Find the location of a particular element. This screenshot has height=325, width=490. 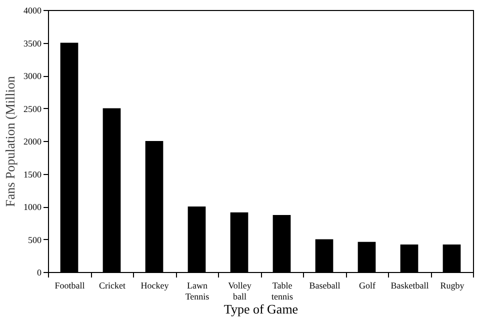

y-tick-label: 1500 is located at coordinates (33, 174).